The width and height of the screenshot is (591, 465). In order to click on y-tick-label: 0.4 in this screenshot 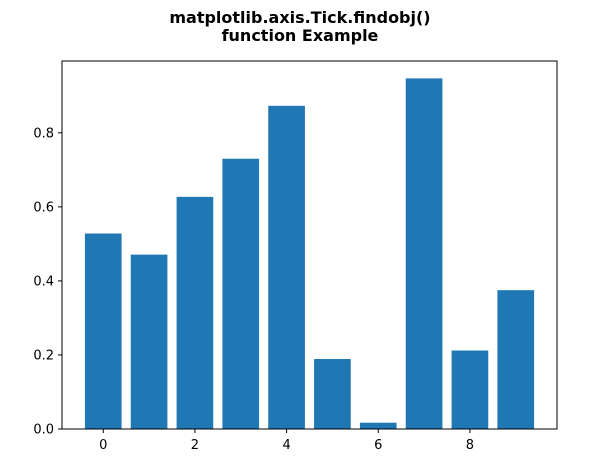, I will do `click(43, 281)`.